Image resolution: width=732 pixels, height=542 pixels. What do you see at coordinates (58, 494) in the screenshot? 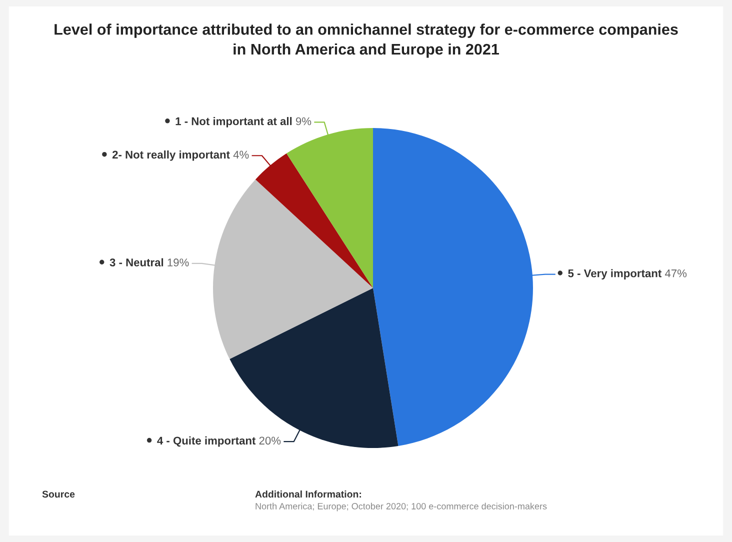
I see `text: Source` at bounding box center [58, 494].